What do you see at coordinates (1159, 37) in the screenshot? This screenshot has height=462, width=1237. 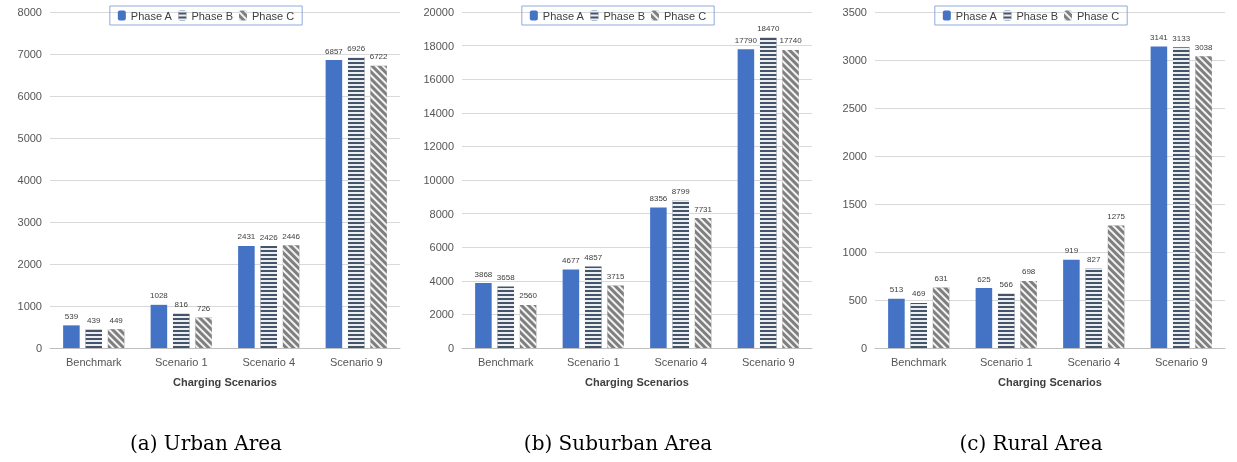 I see `data-label: 3141` at bounding box center [1159, 37].